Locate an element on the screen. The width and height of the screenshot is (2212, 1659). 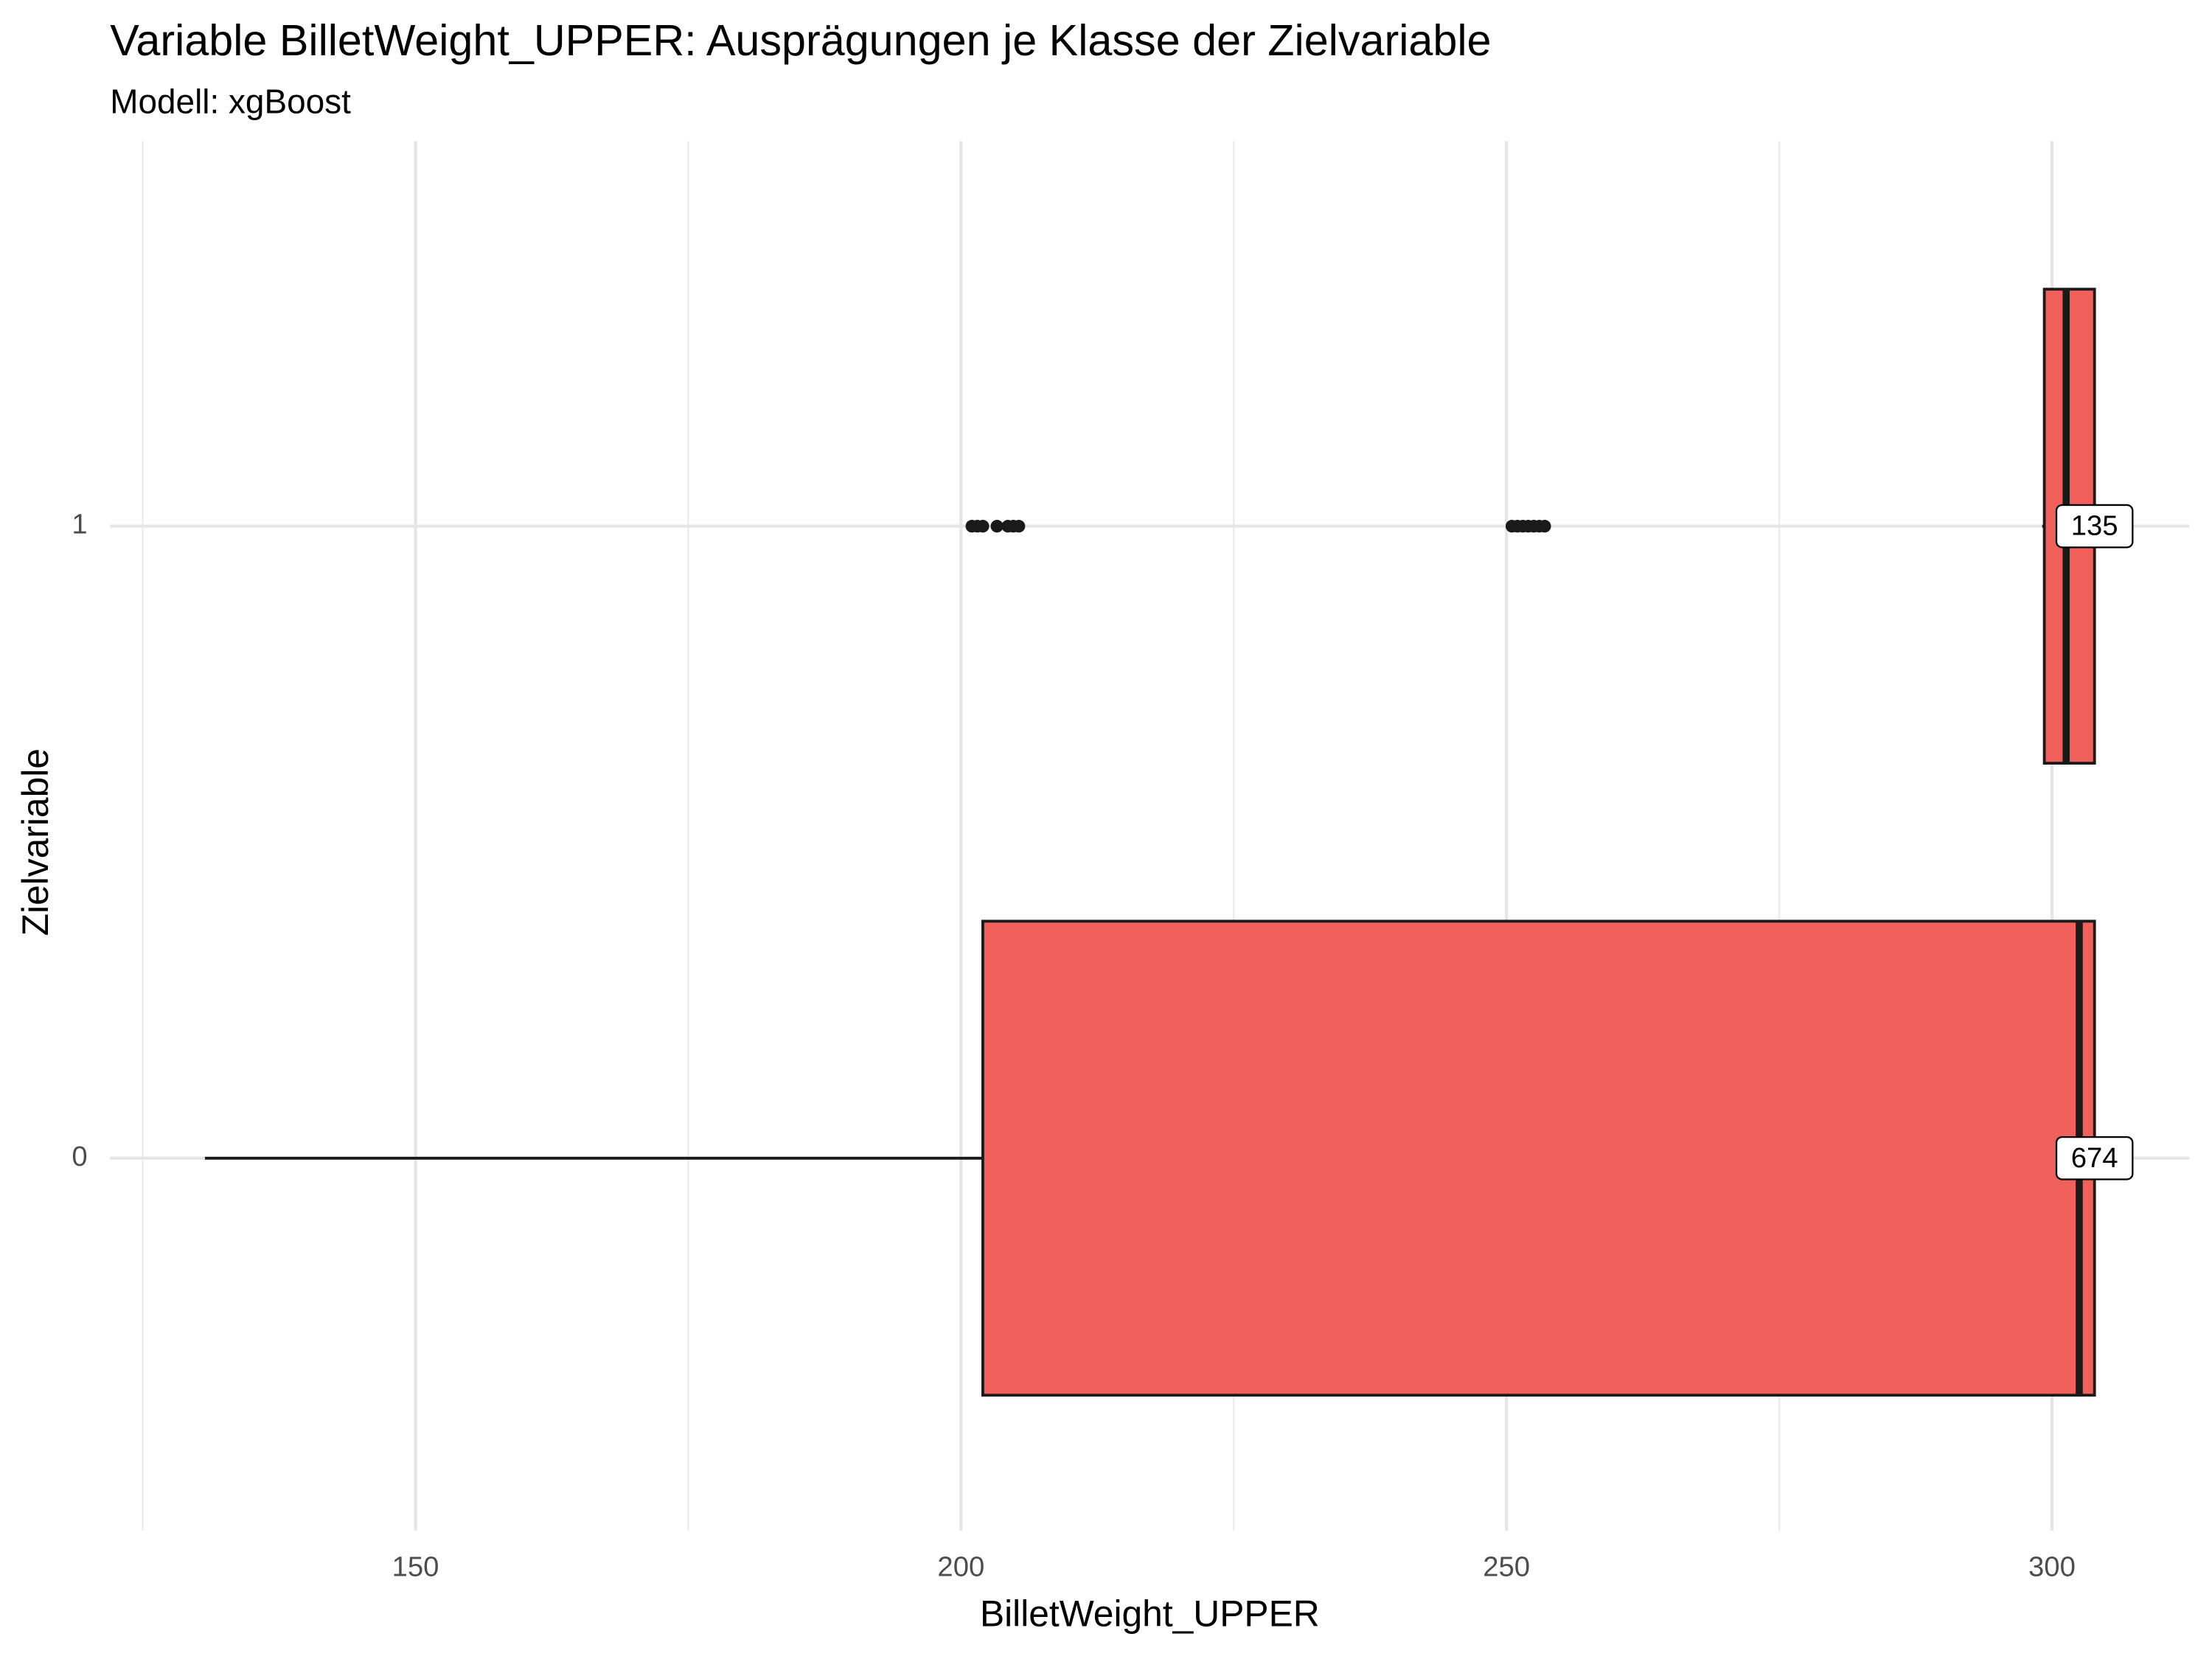
y-tick-label: 0 is located at coordinates (79, 1156).